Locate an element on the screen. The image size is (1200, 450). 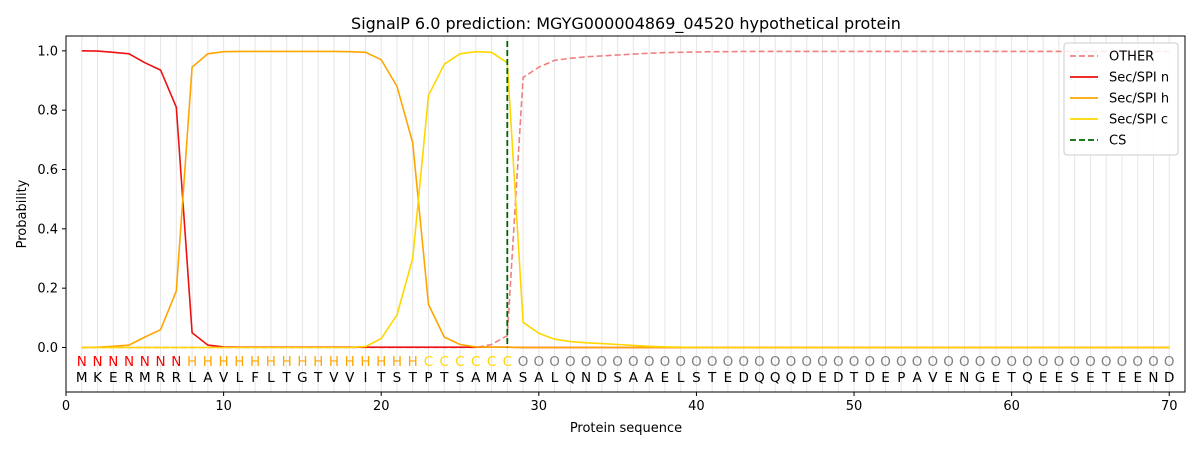
x-tick-label: 60 is located at coordinates (1011, 406).